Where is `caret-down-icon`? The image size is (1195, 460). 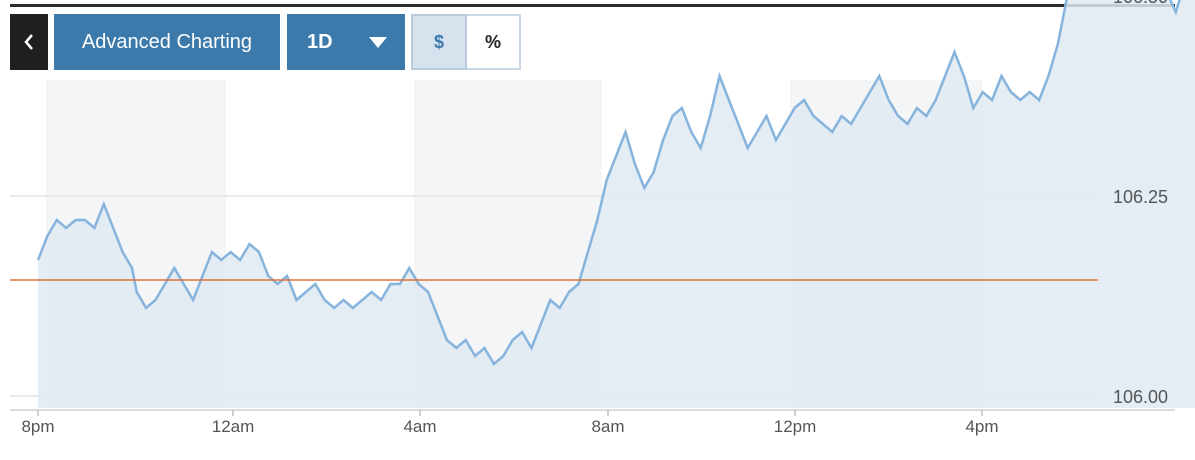
caret-down-icon is located at coordinates (378, 42).